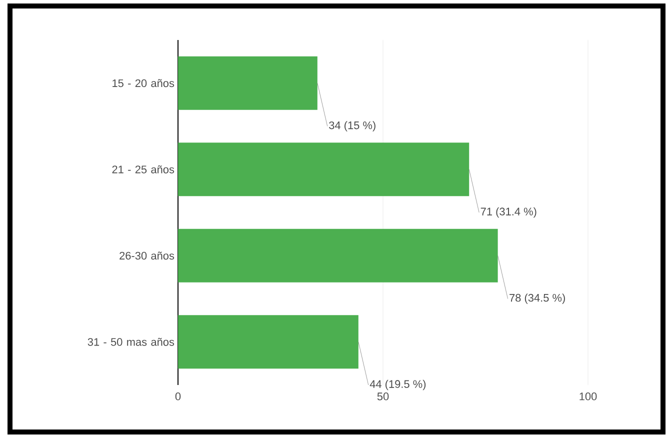 This screenshot has width=669, height=438. What do you see at coordinates (131, 342) in the screenshot?
I see `y-tick-label: 31 - 50 mas años` at bounding box center [131, 342].